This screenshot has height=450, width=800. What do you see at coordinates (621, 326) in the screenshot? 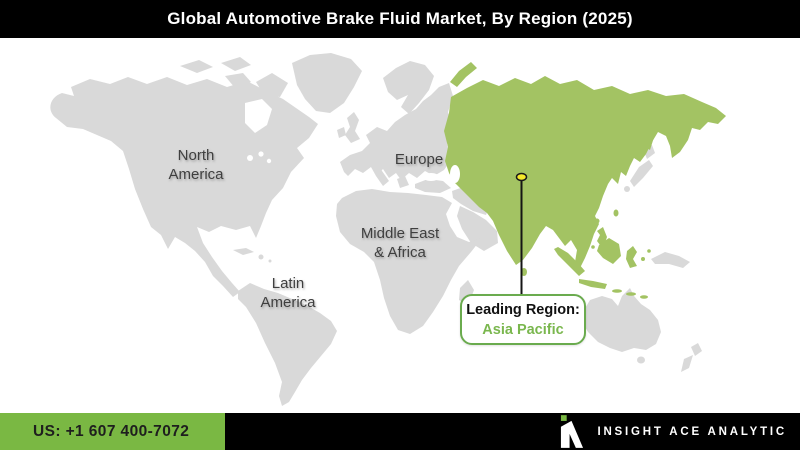
I see `continent-australia` at bounding box center [621, 326].